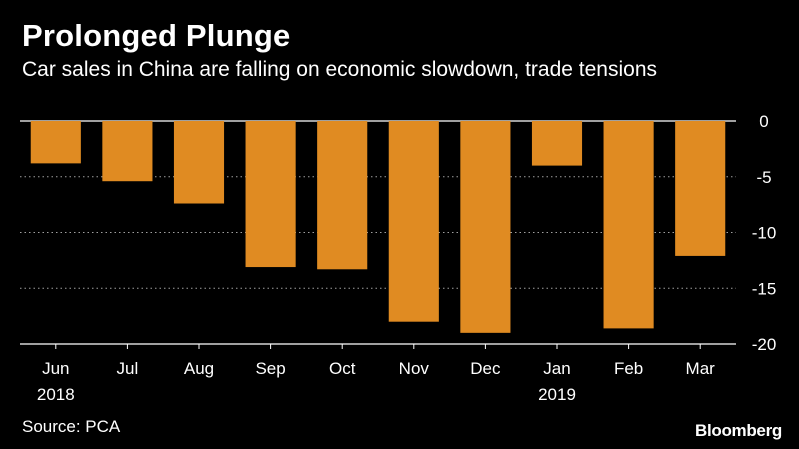 Image resolution: width=799 pixels, height=449 pixels. I want to click on bar-jan, so click(557, 143).